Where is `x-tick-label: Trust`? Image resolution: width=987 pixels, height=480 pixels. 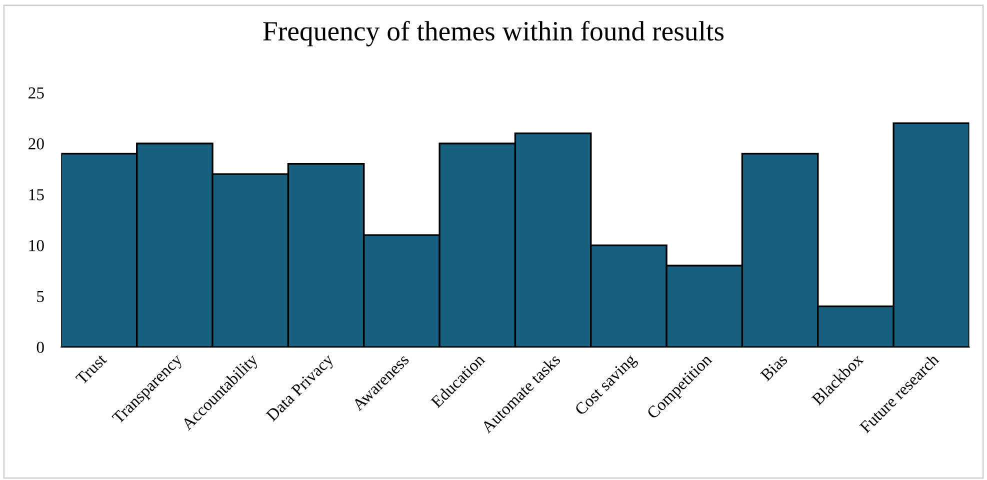 x-tick-label: Trust is located at coordinates (91, 369).